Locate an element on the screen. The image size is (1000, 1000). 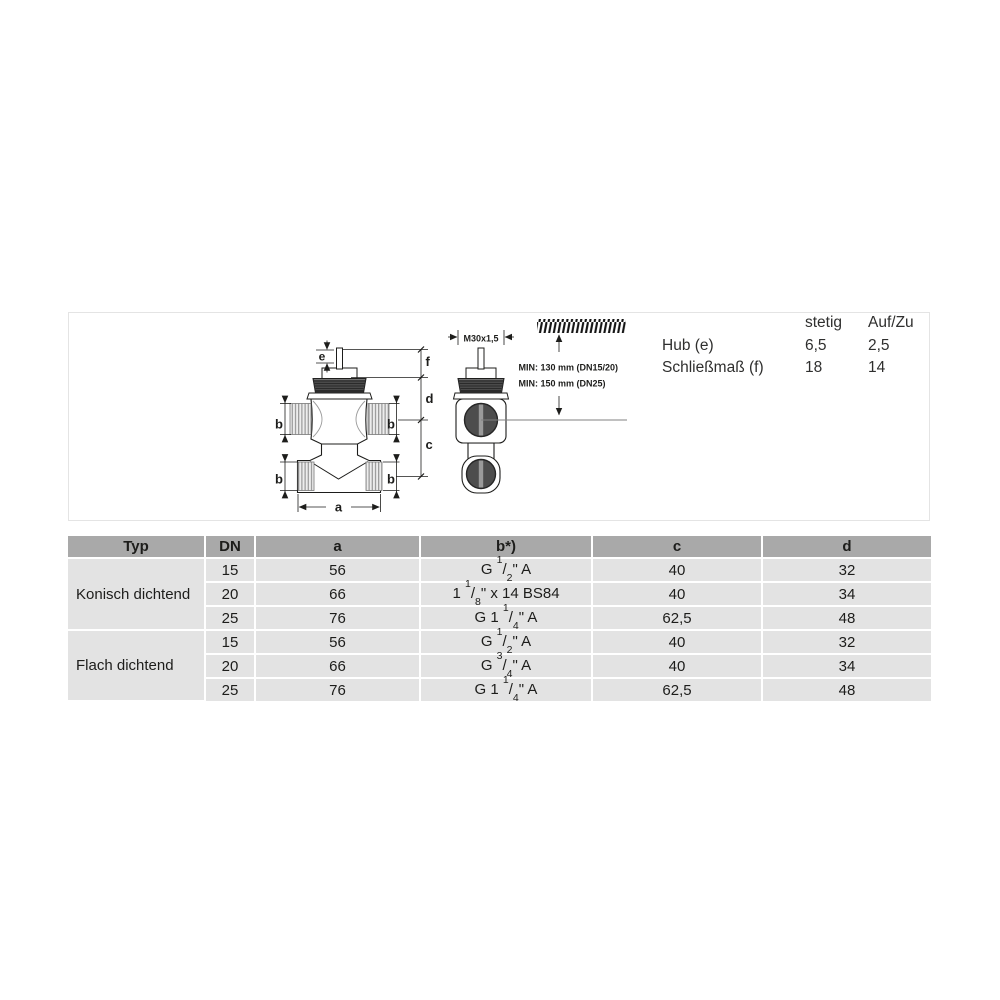
col-header-d: d is located at coordinates (846, 547).